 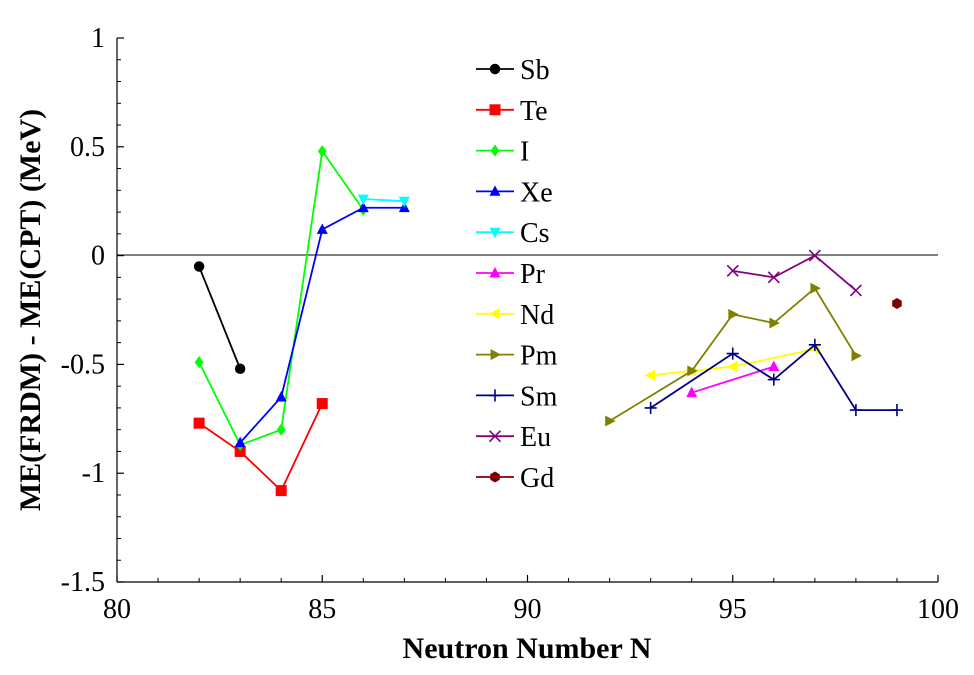 I want to click on series-sb, so click(x=219, y=317).